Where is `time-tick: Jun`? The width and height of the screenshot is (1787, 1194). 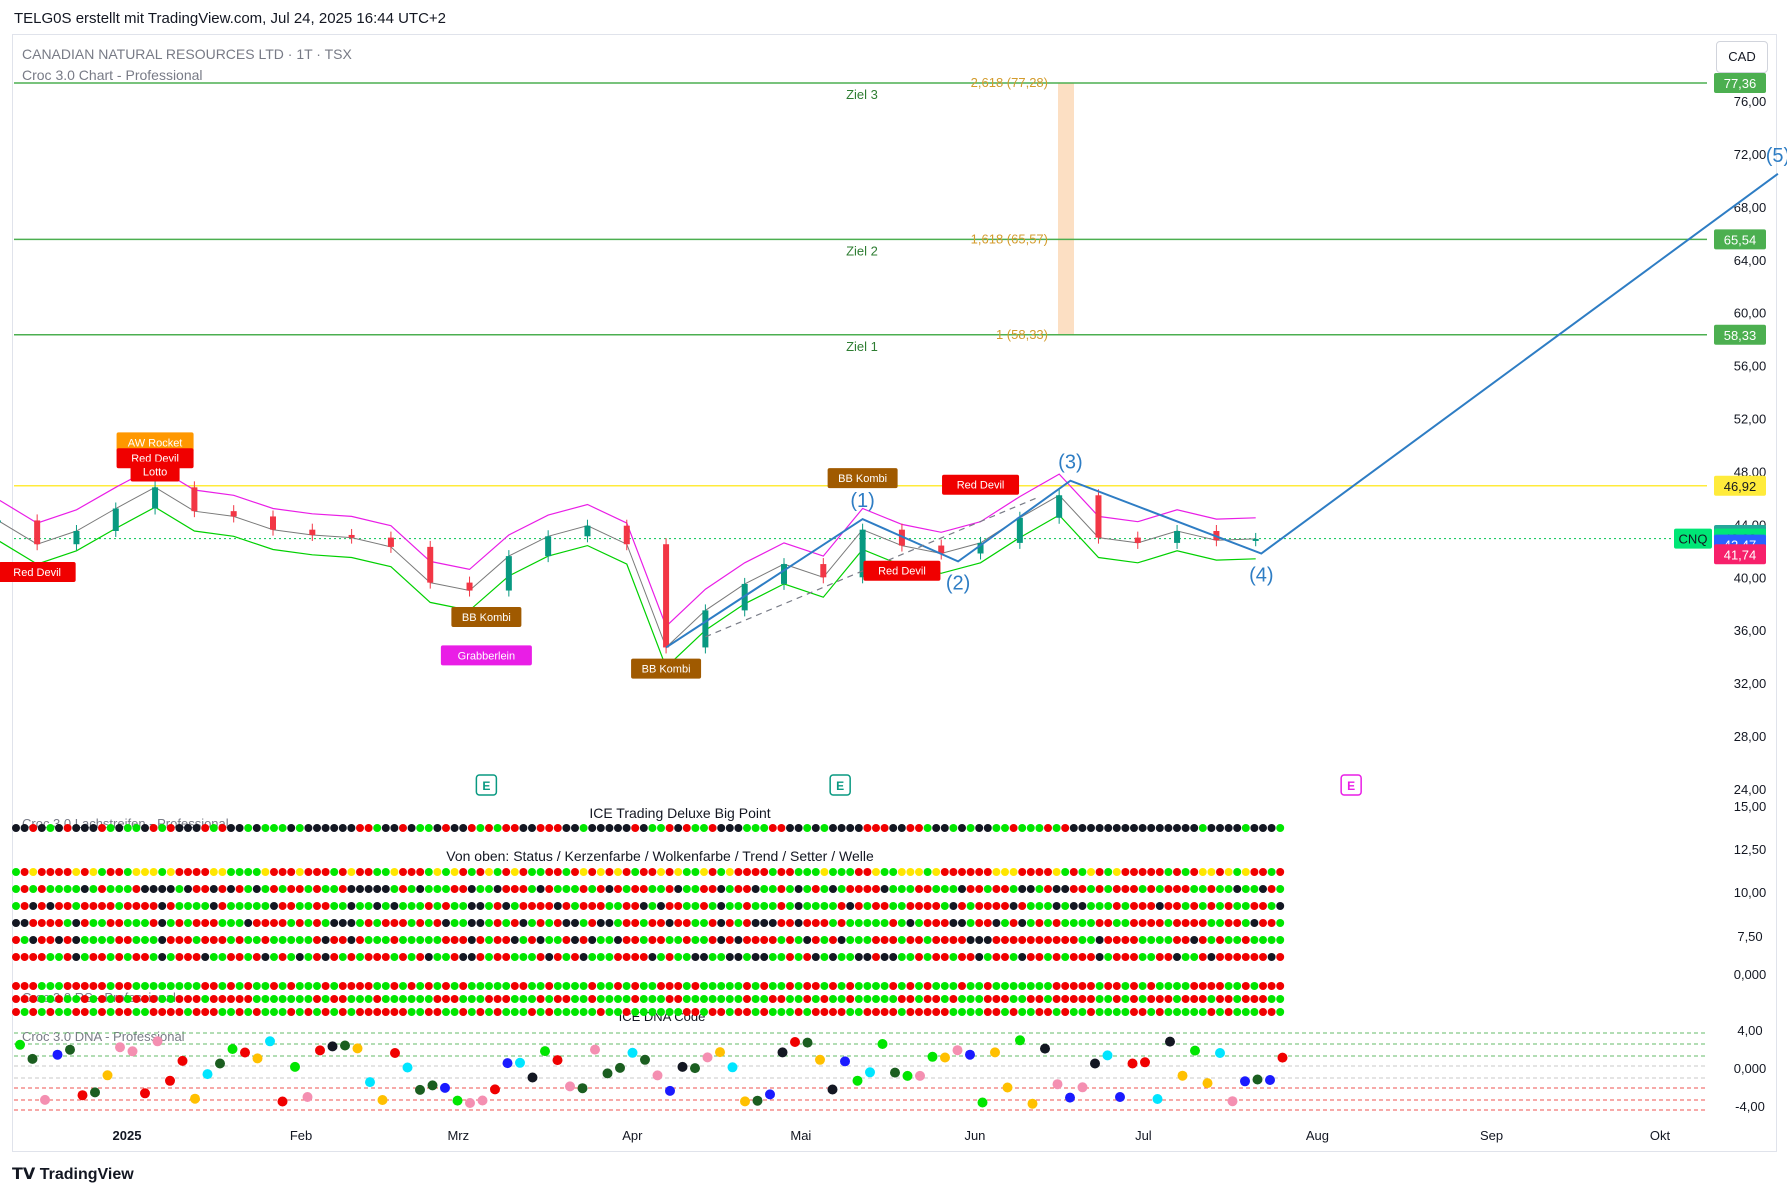
time-tick: Jun is located at coordinates (974, 1135).